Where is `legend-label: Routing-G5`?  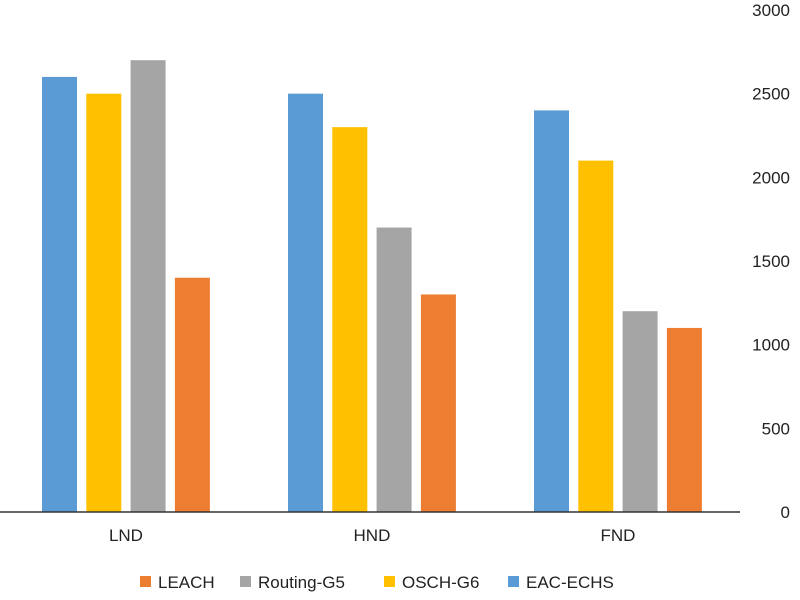 legend-label: Routing-G5 is located at coordinates (301, 582).